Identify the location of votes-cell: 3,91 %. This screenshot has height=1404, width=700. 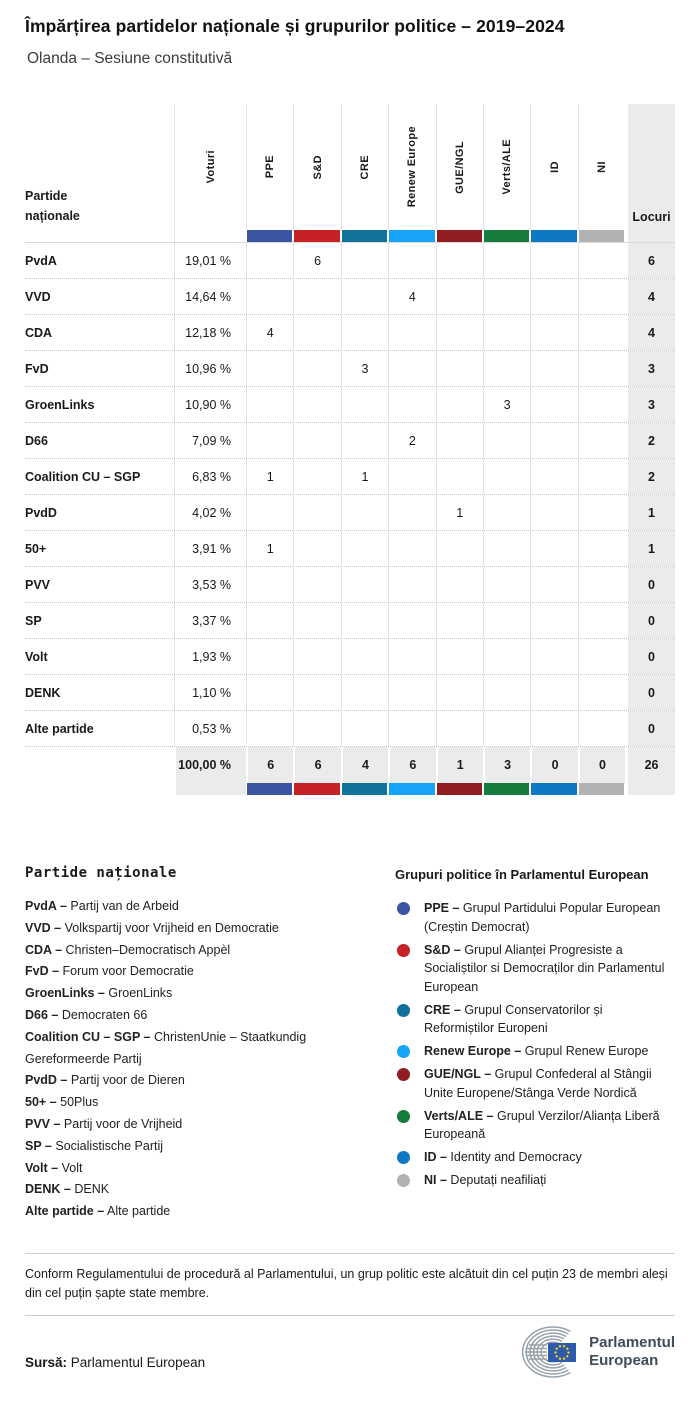
(210, 548).